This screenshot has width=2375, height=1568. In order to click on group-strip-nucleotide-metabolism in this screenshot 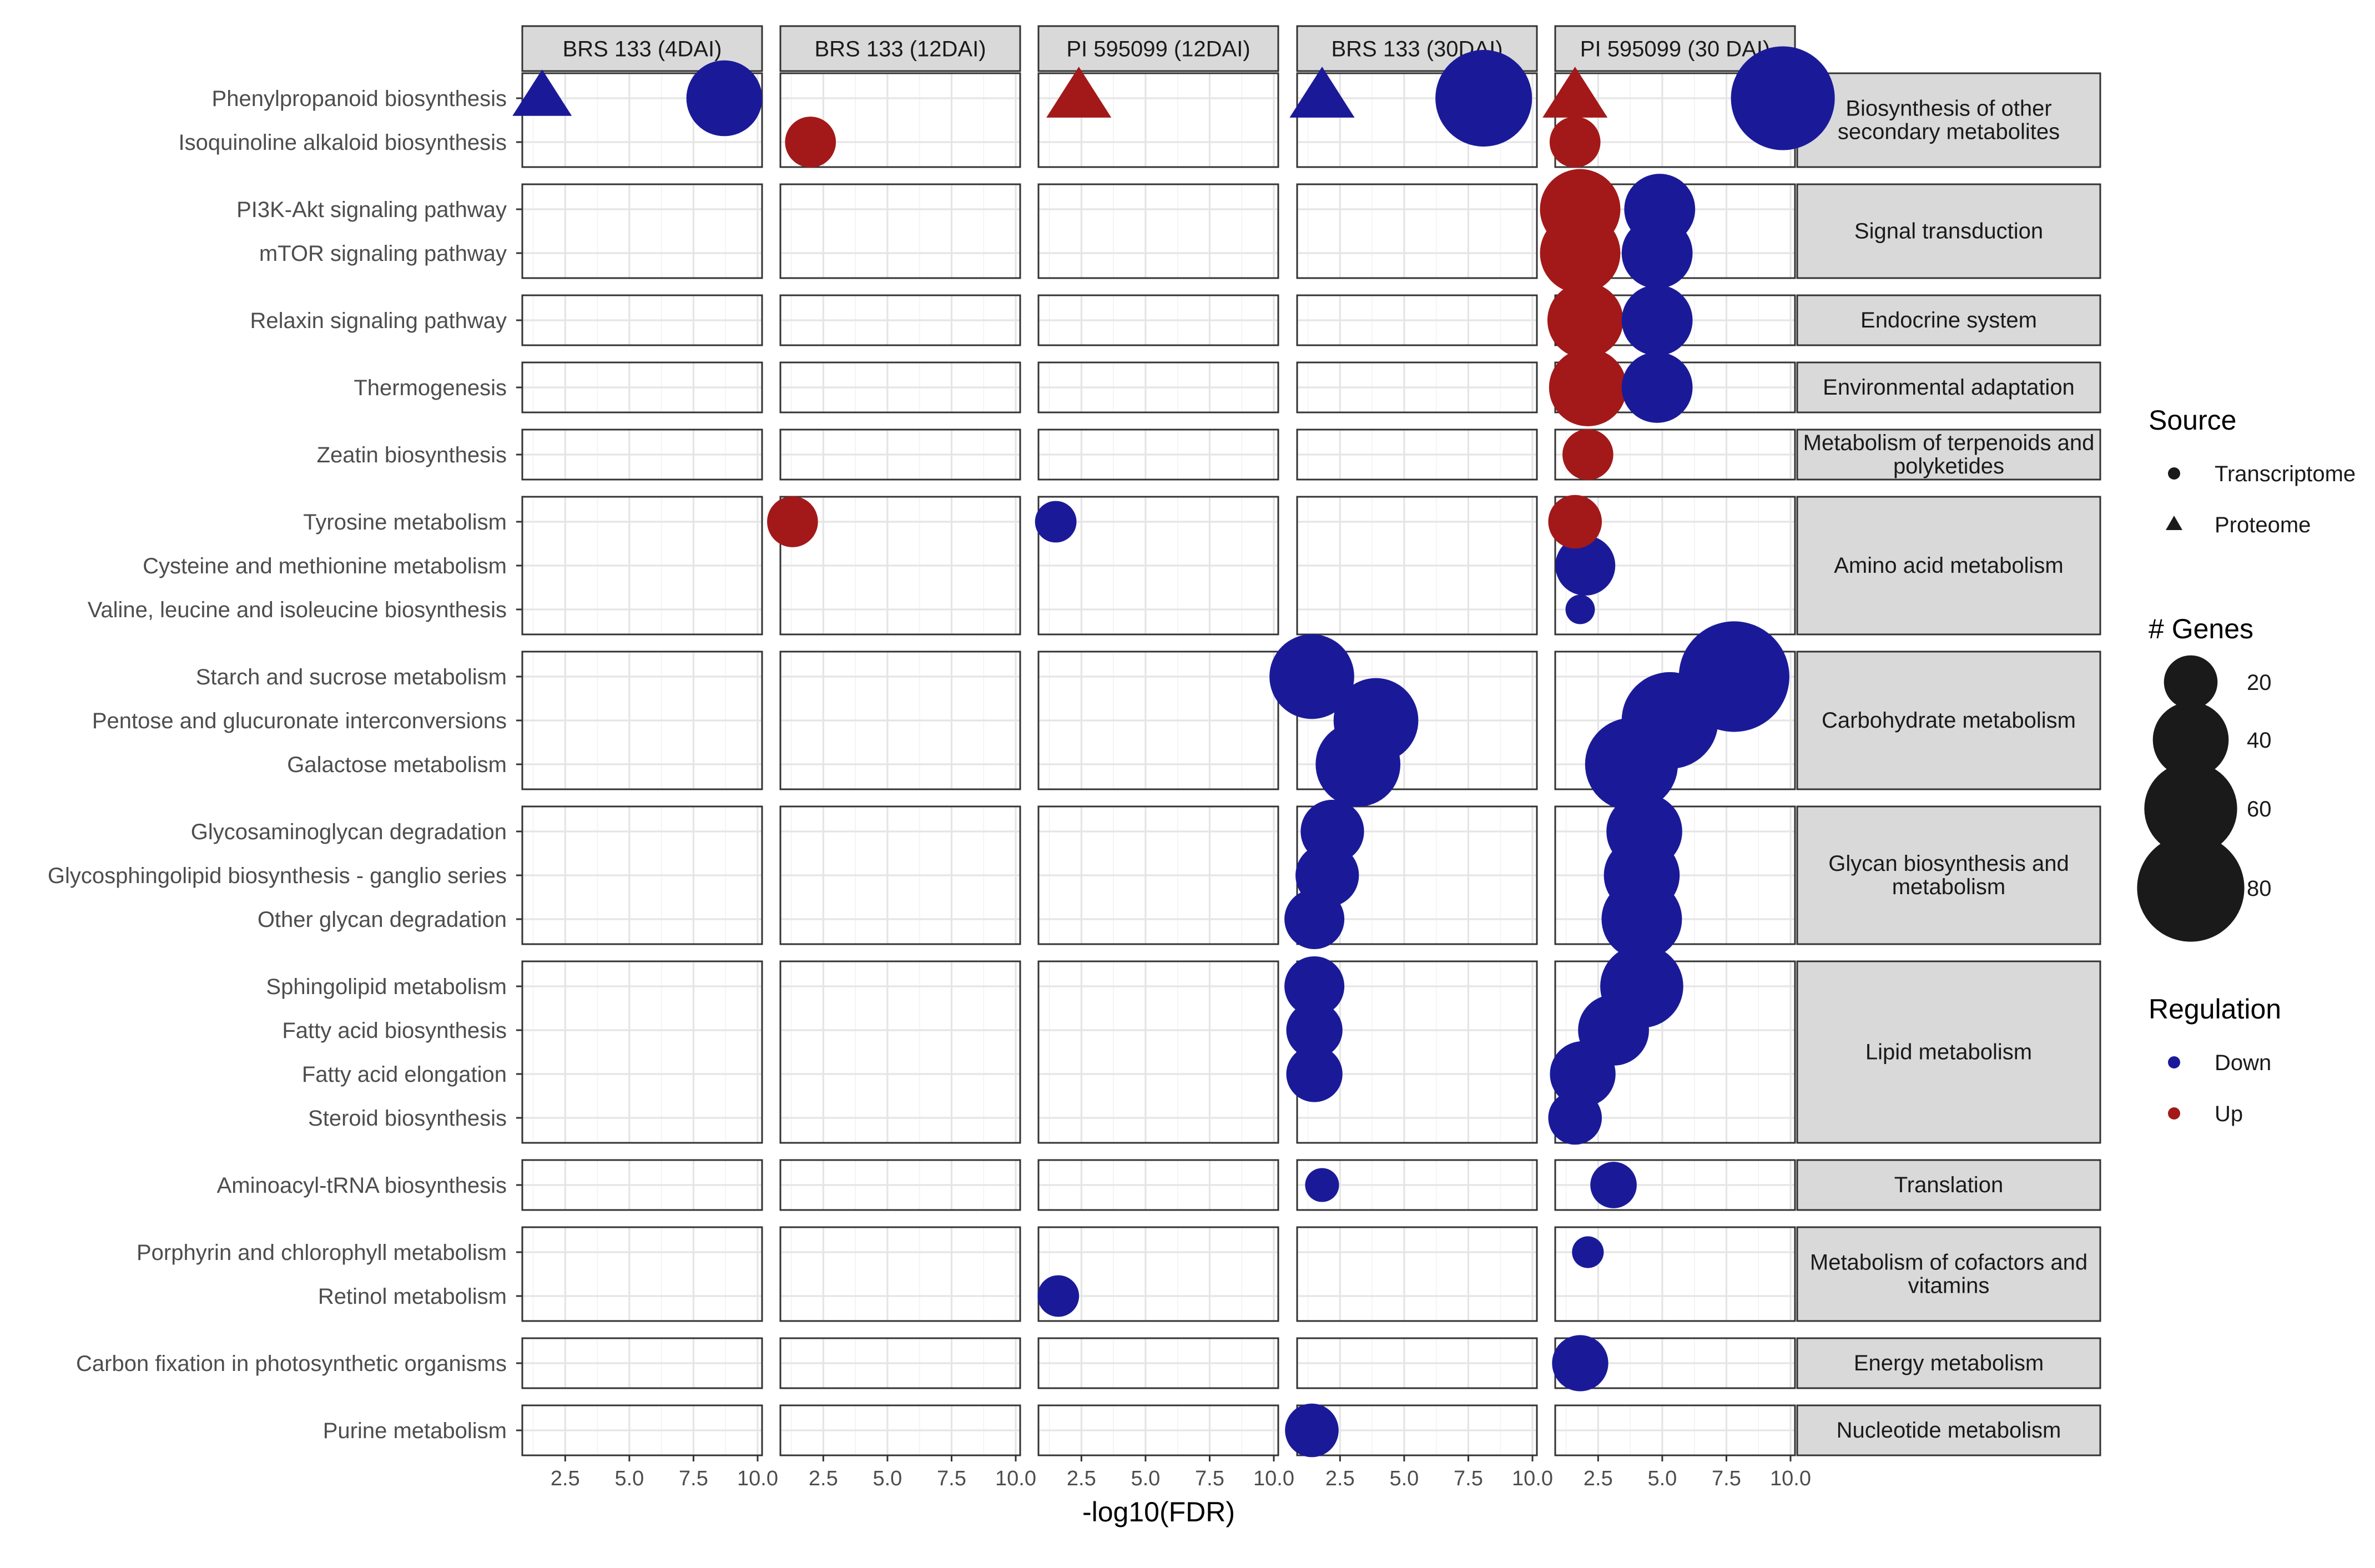, I will do `click(1948, 1430)`.